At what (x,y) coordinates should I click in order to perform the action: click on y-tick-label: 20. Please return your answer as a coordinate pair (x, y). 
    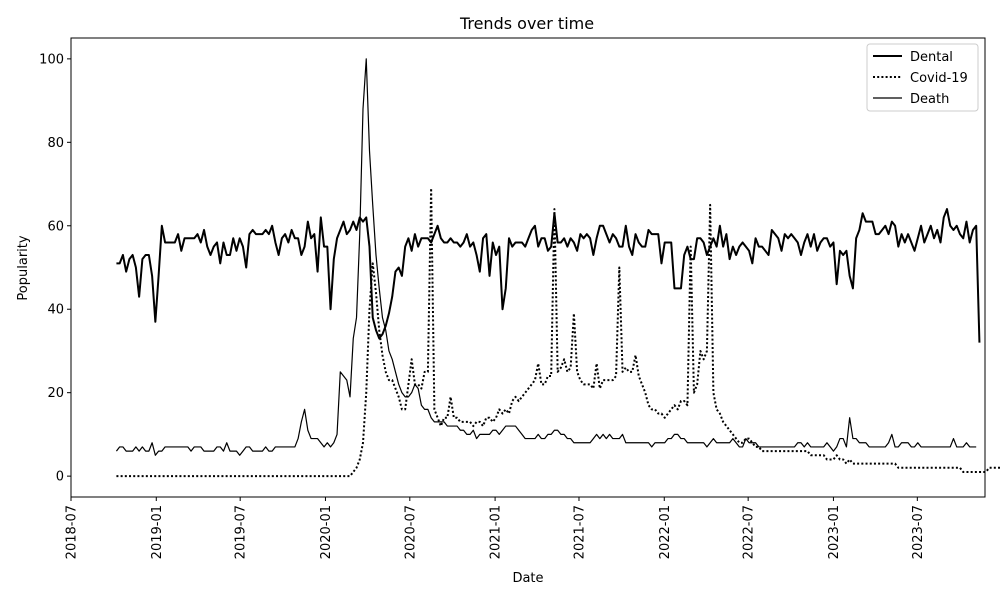
    Looking at the image, I should click on (55, 393).